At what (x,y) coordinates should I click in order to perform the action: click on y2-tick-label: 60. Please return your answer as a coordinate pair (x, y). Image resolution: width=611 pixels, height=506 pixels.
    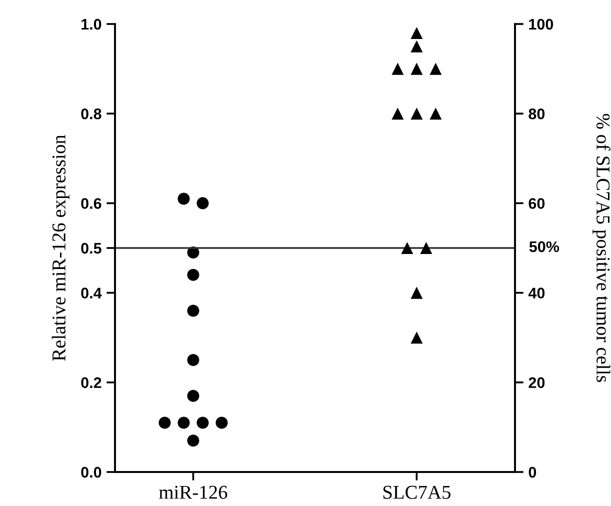
    Looking at the image, I should click on (536, 203).